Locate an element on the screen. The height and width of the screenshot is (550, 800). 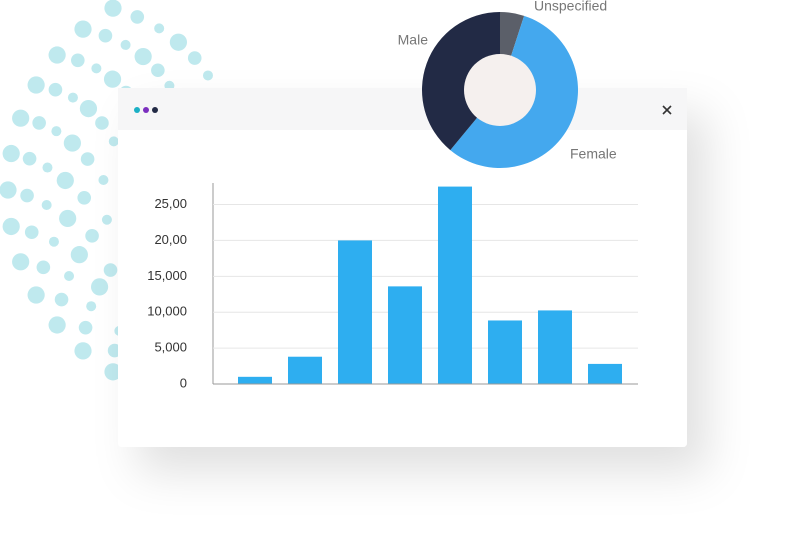
y-tick-label: 5,000 is located at coordinates (170, 347).